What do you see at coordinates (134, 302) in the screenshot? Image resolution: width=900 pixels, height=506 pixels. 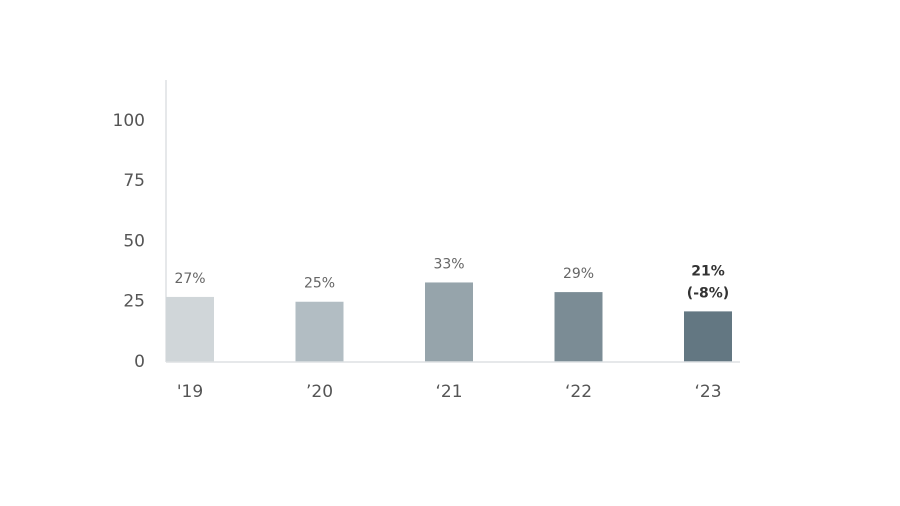 I see `y-tick-label: 25` at bounding box center [134, 302].